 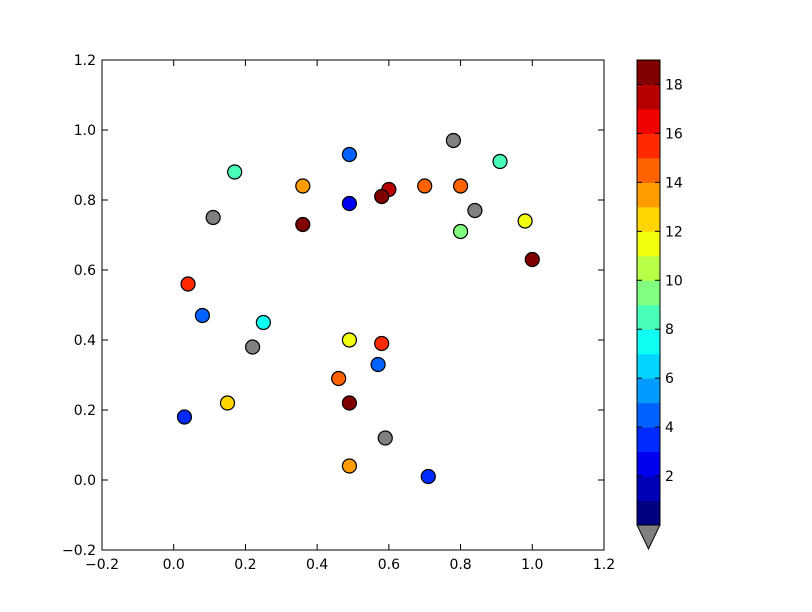 What do you see at coordinates (85, 411) in the screenshot?
I see `y-tick-label: 0.2` at bounding box center [85, 411].